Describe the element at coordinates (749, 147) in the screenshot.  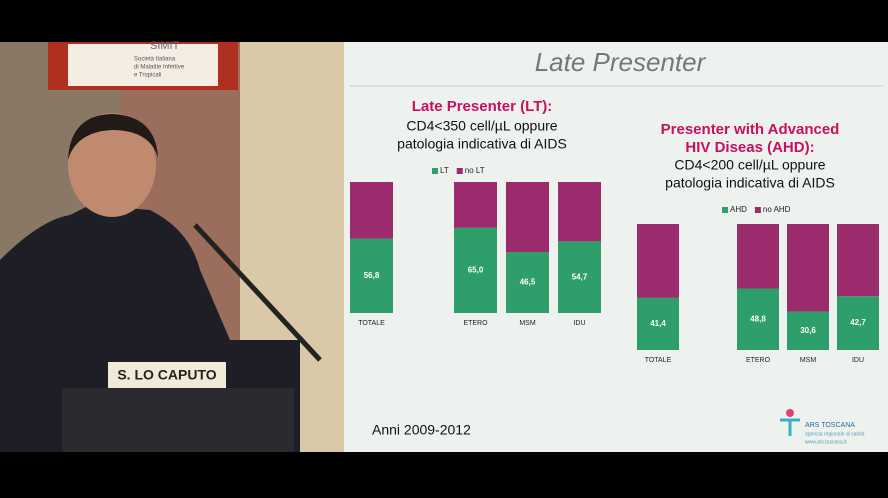
I see `chart-title: HIV Diseas (AHD):` at that location.